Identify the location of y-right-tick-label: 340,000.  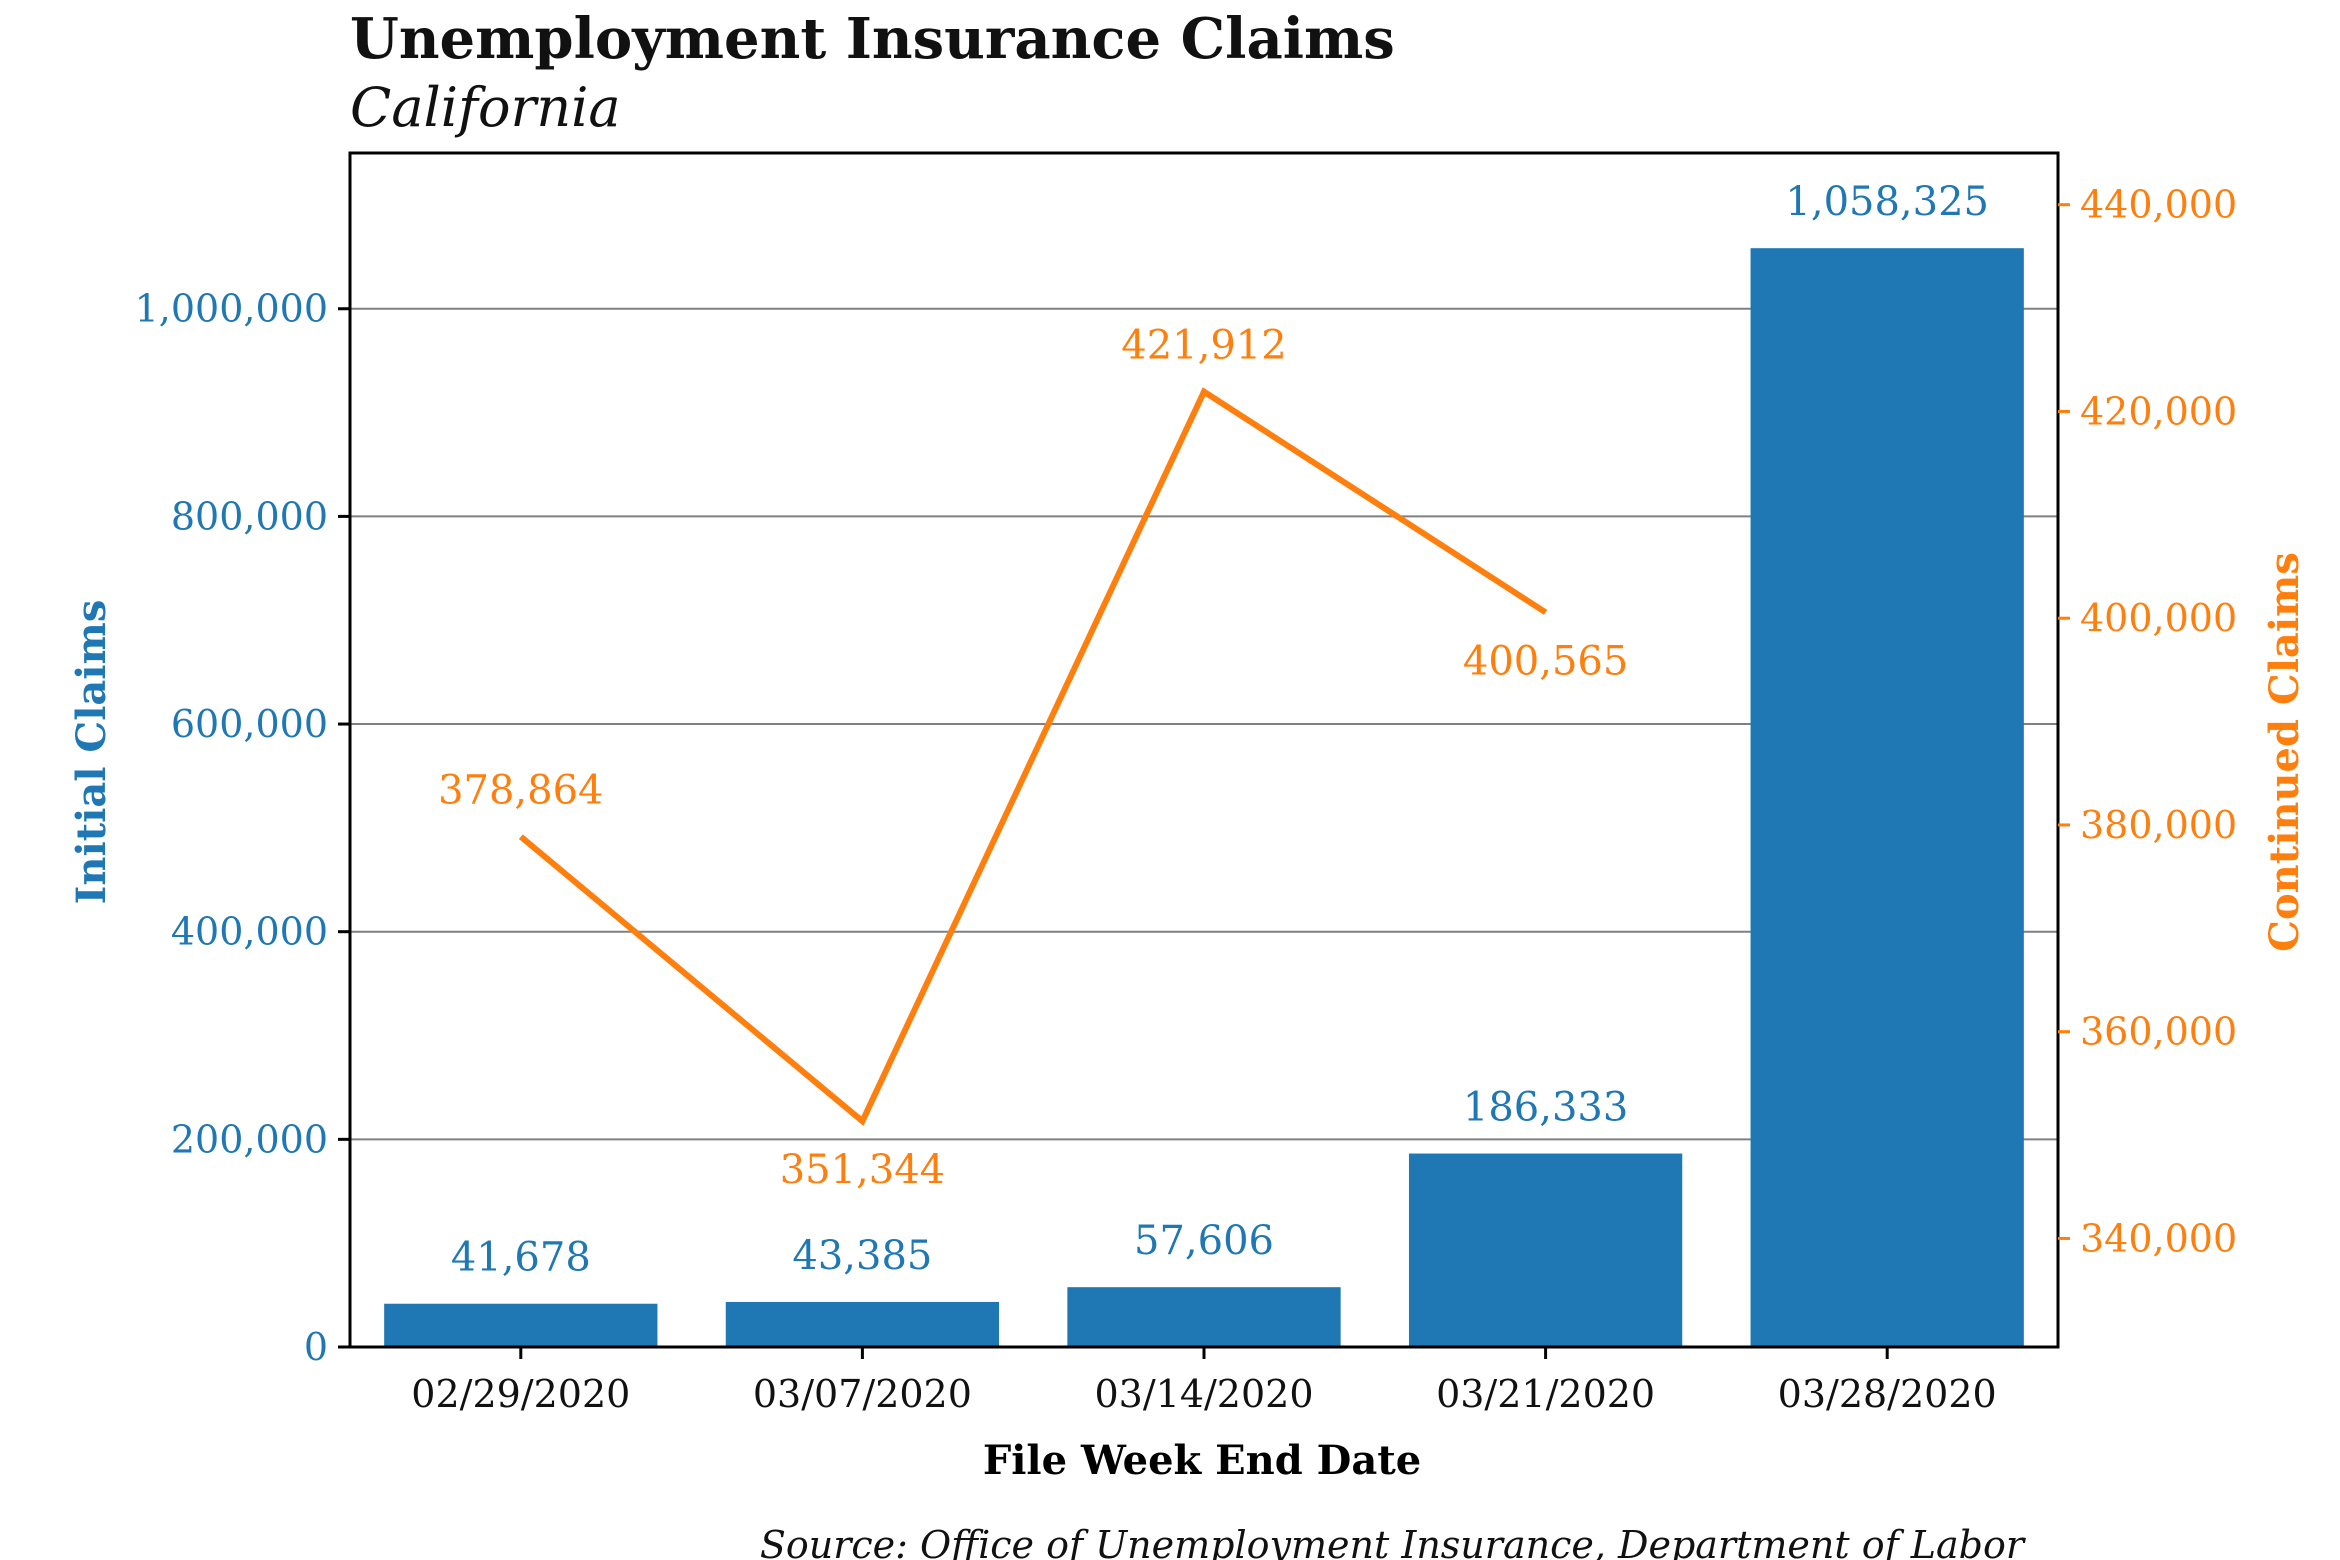
(2158, 1238).